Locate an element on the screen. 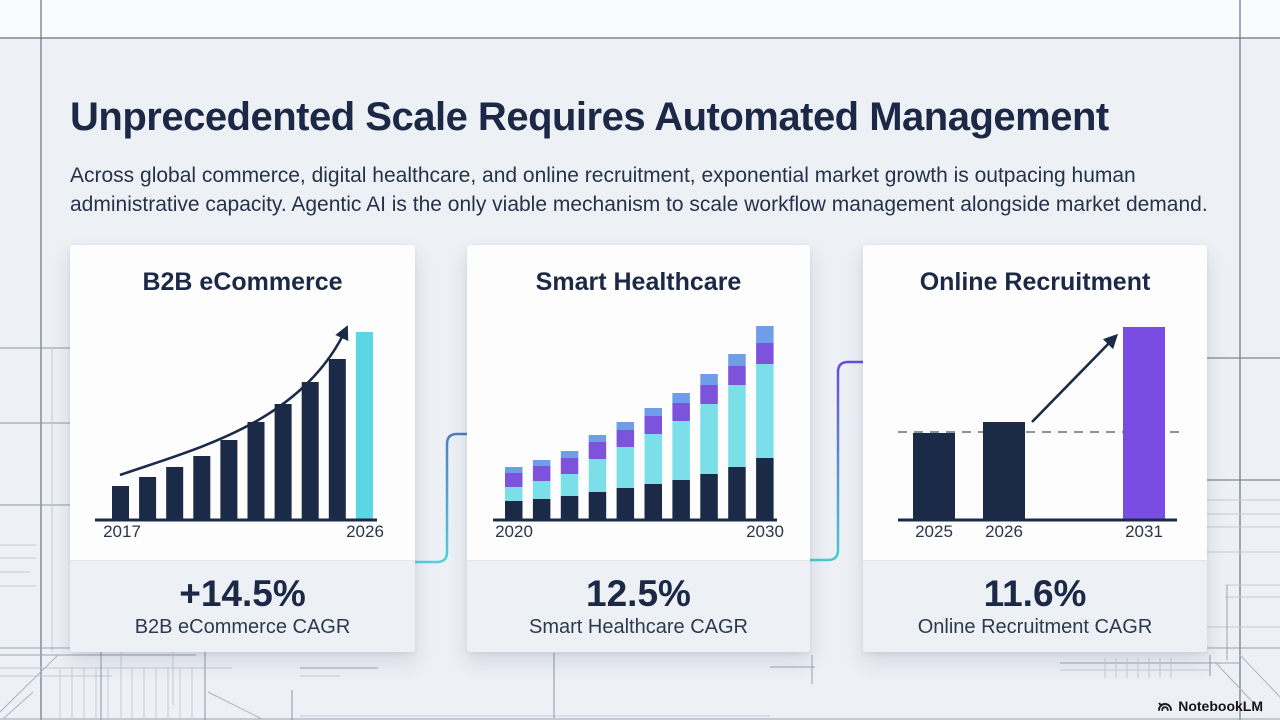 Image resolution: width=1280 pixels, height=720 pixels. smart-healthcare-stacked-bar-chart: 2020 2030 is located at coordinates (638, 433).